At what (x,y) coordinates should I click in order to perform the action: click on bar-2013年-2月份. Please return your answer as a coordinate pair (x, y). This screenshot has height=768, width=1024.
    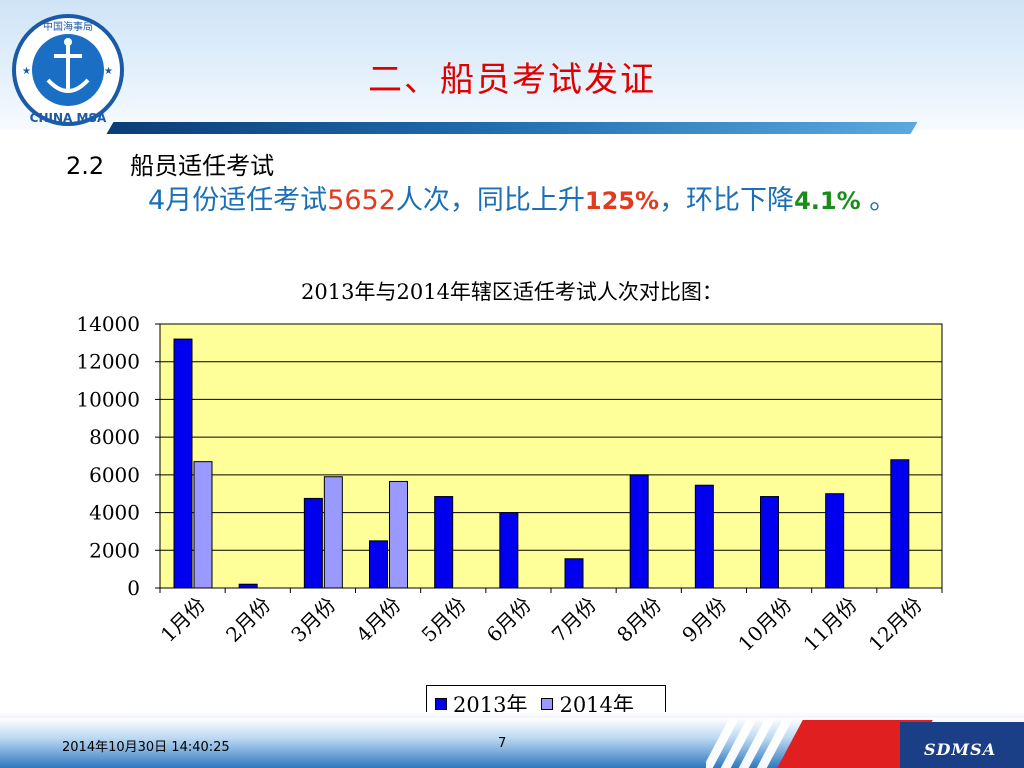
    Looking at the image, I should click on (248, 586).